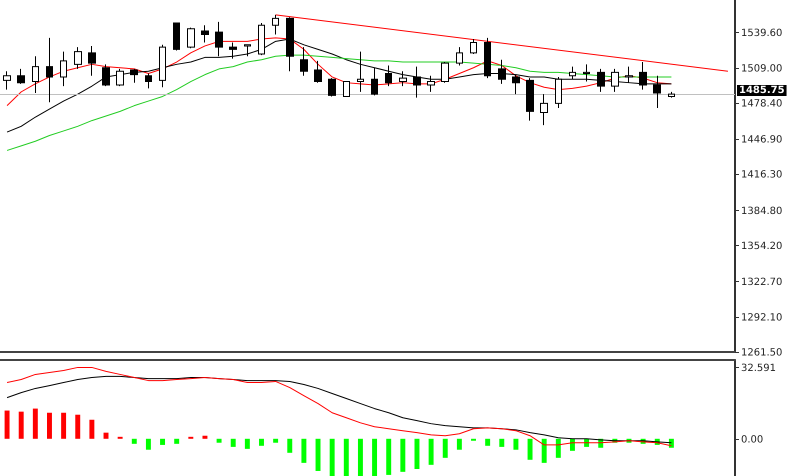 This screenshot has height=476, width=800. I want to click on y-tick-label: 1446.90, so click(761, 140).